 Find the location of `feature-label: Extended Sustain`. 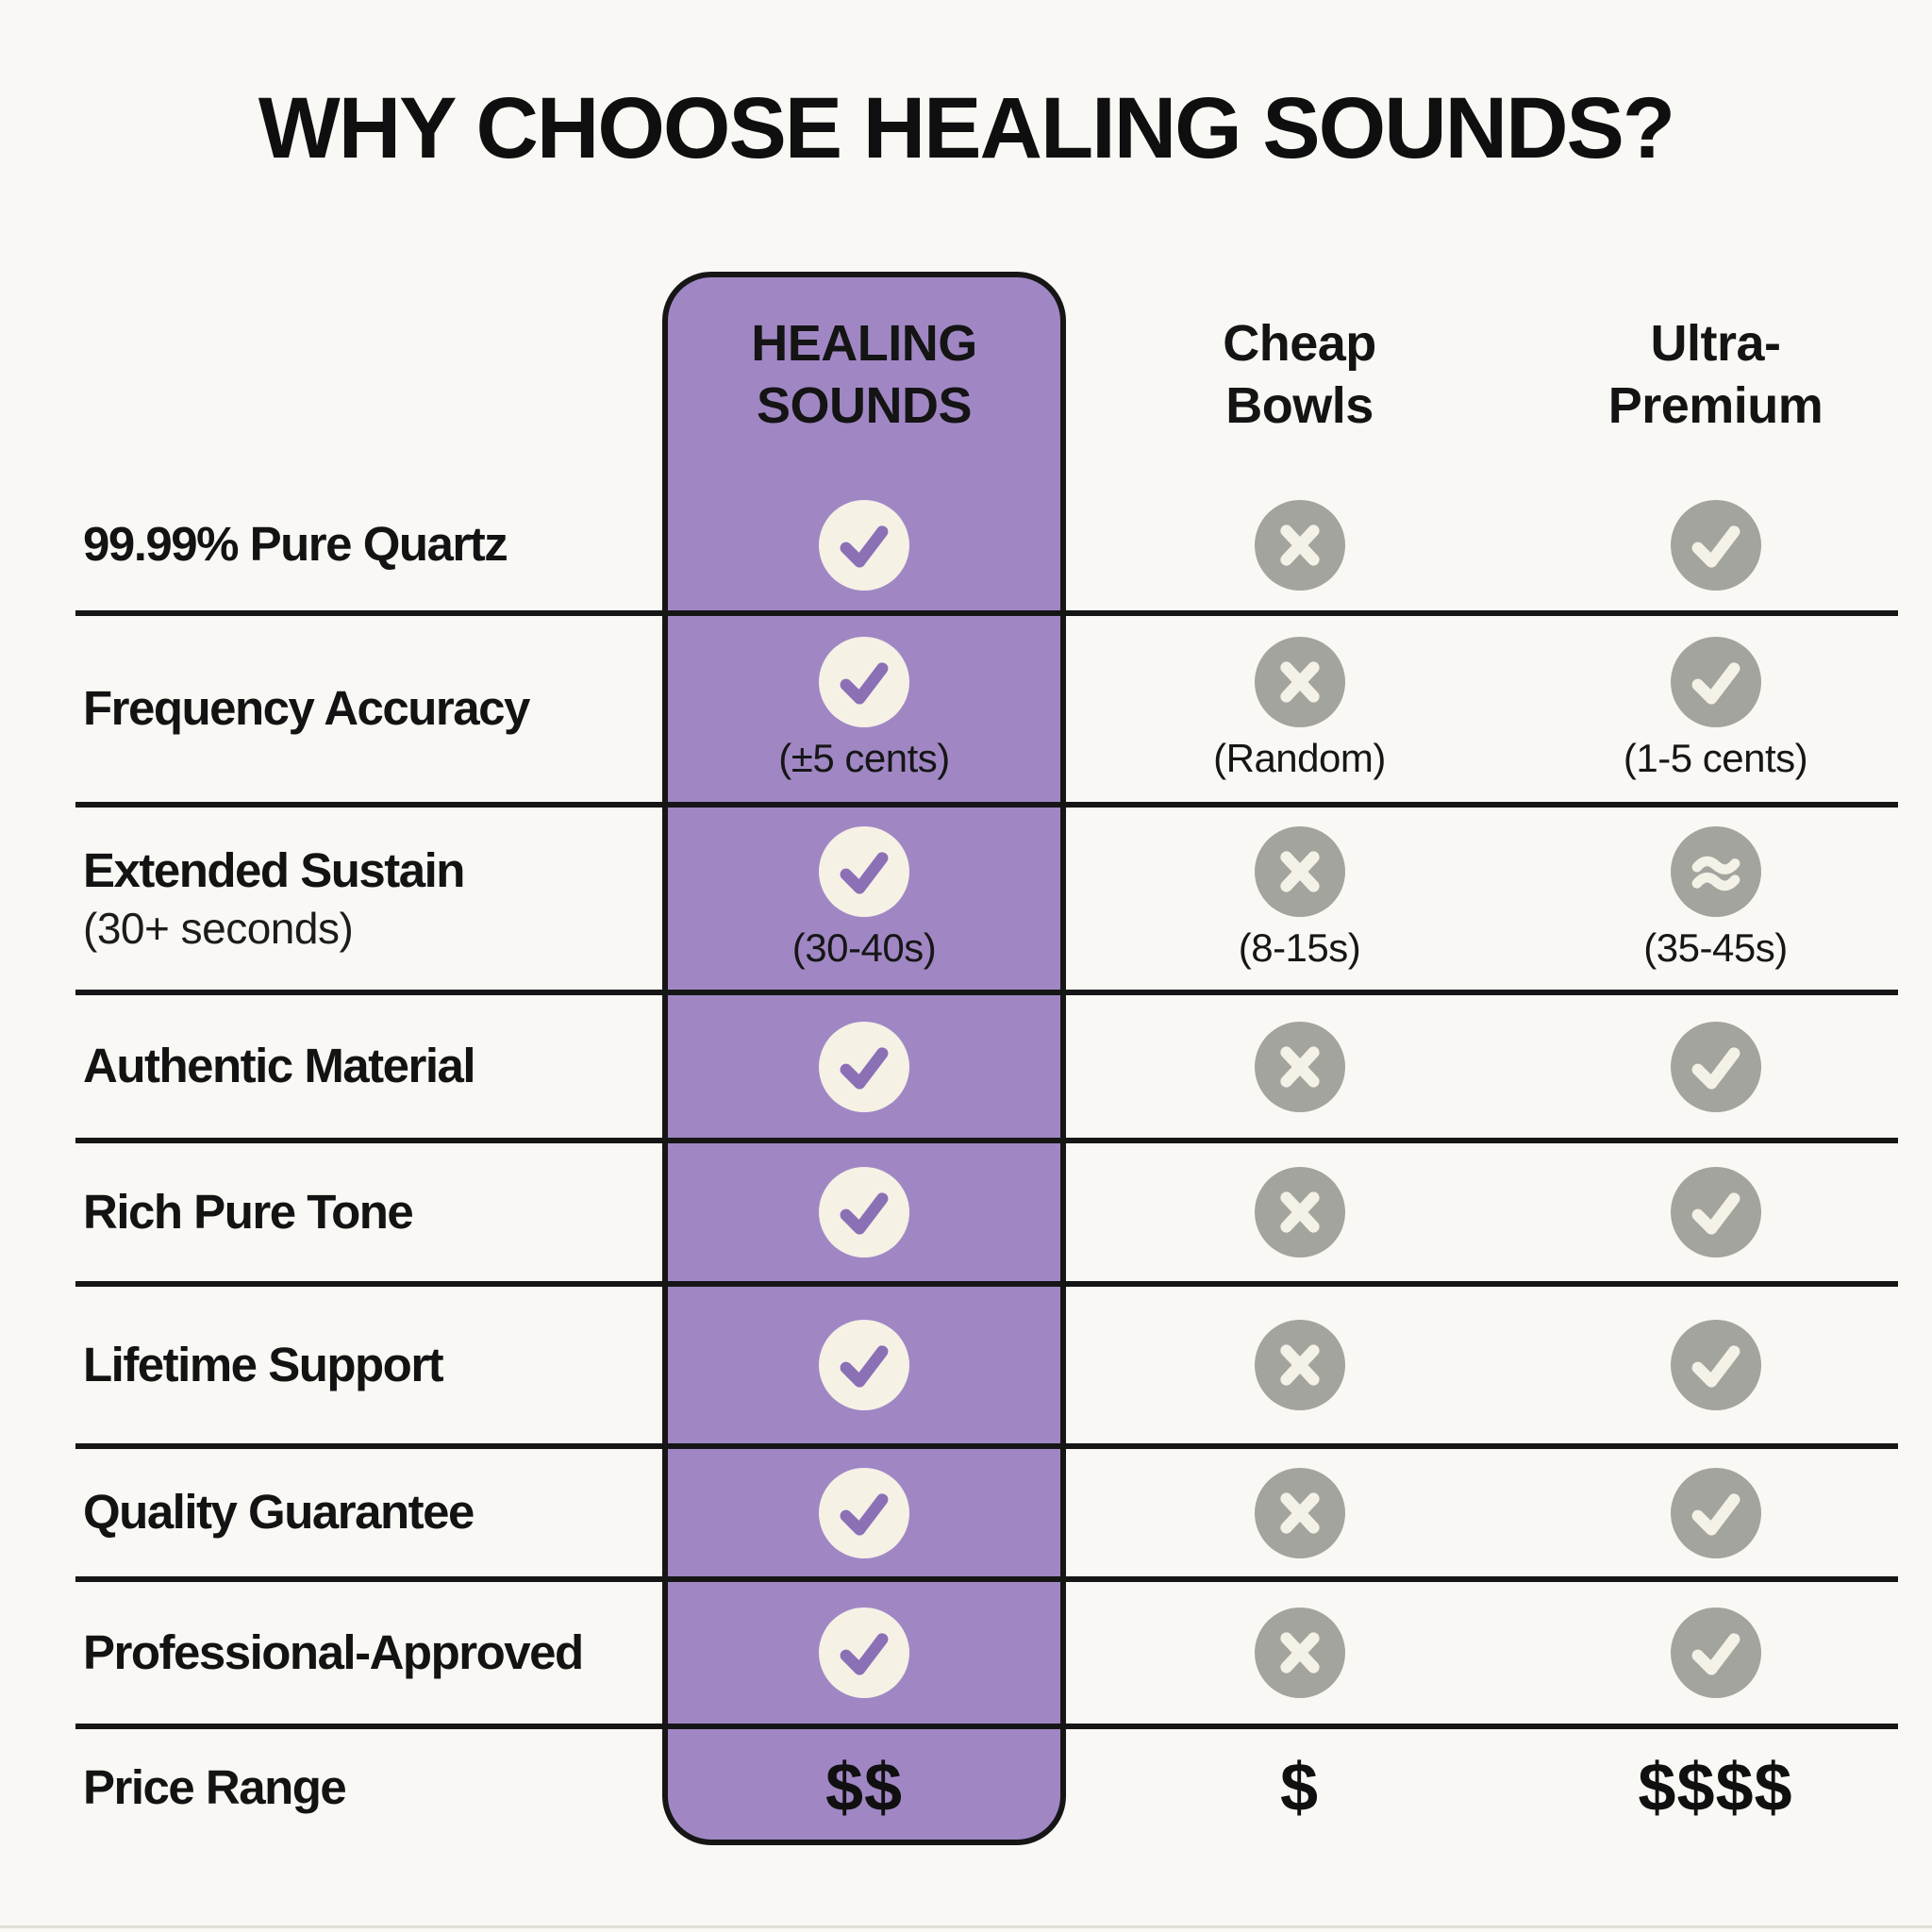

feature-label: Extended Sustain is located at coordinates (274, 870).